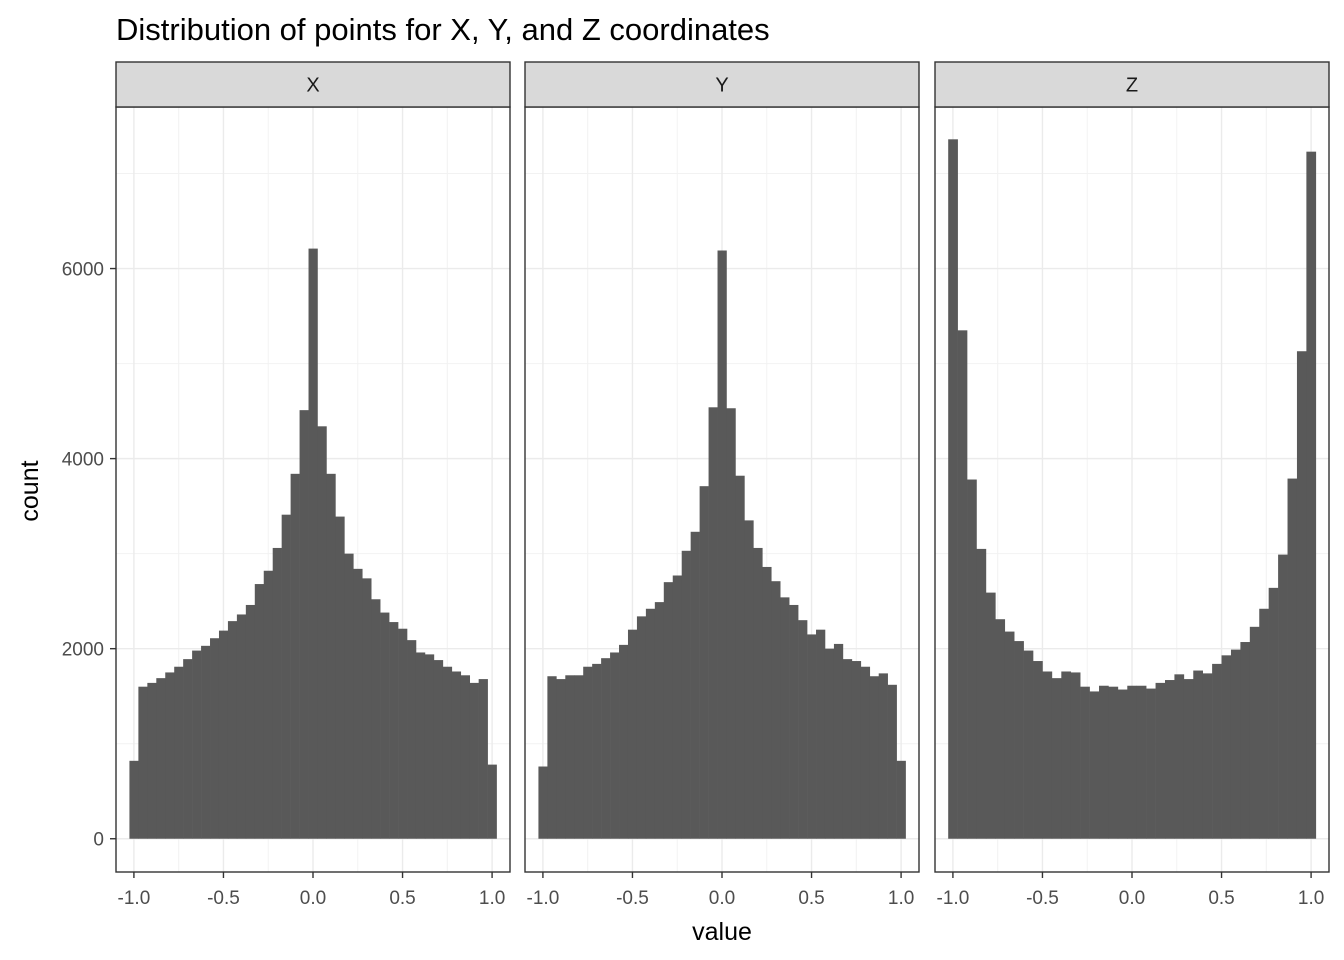 The image size is (1344, 960). I want to click on y-axis: 0 2000 4000 6000, so click(89, 555).